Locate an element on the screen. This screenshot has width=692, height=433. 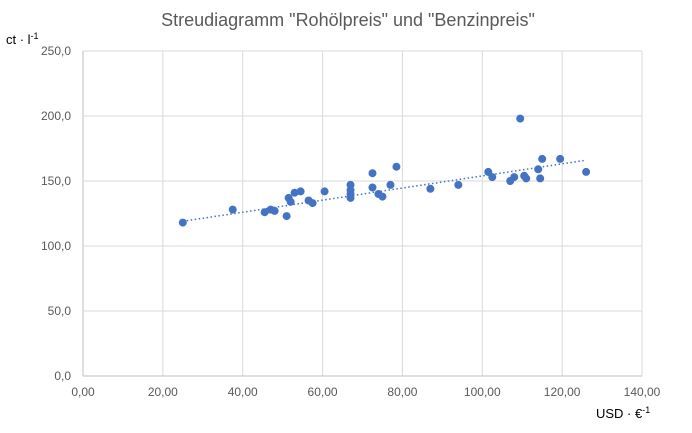
y-tick-label: 250,0 is located at coordinates (56, 51).